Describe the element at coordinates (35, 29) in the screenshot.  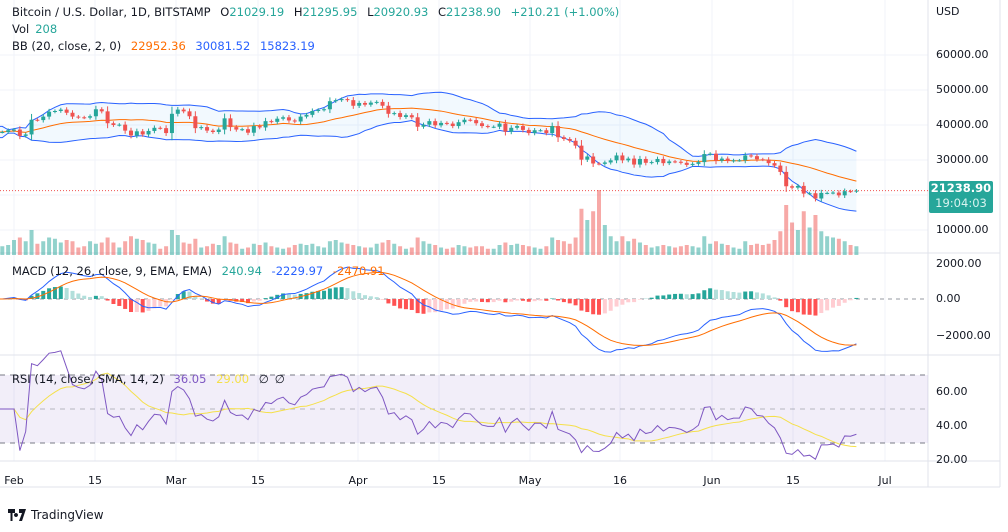
I see `volume-legend: Vol 208` at that location.